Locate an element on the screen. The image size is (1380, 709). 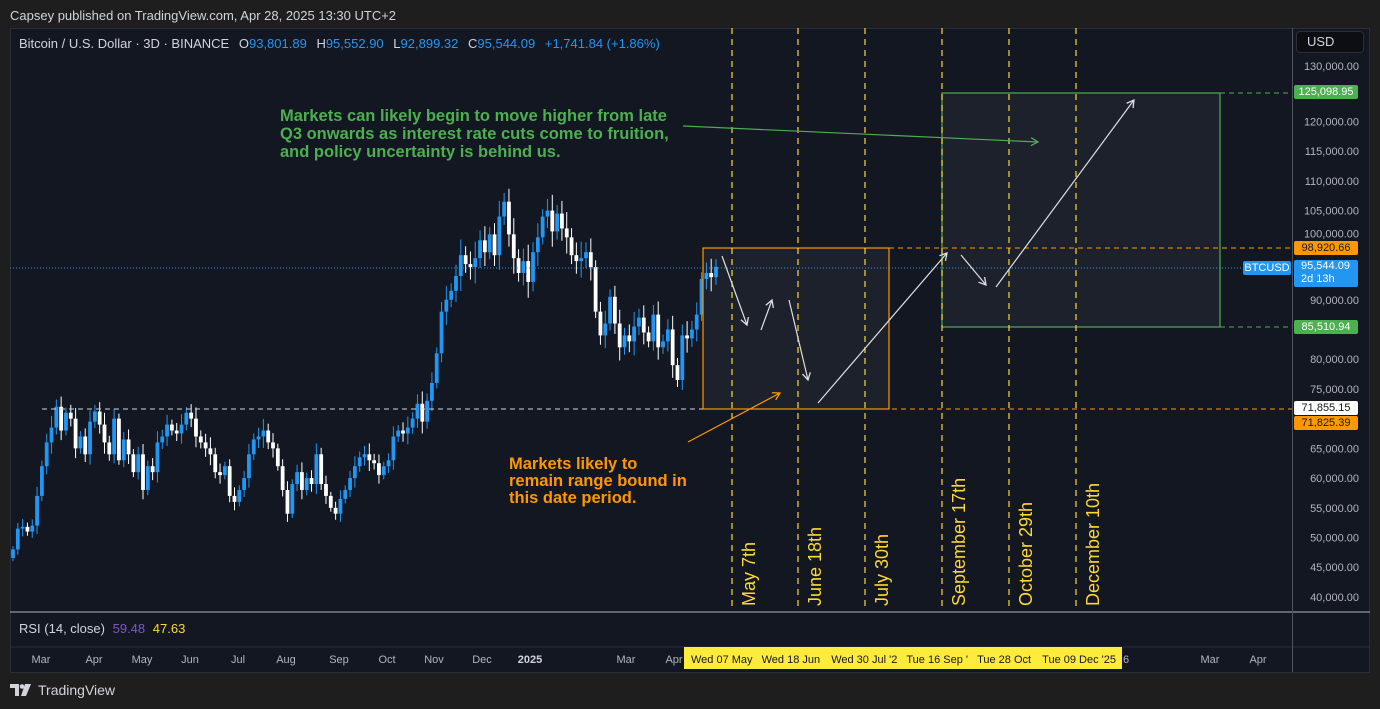
target-box is located at coordinates (1081, 210).